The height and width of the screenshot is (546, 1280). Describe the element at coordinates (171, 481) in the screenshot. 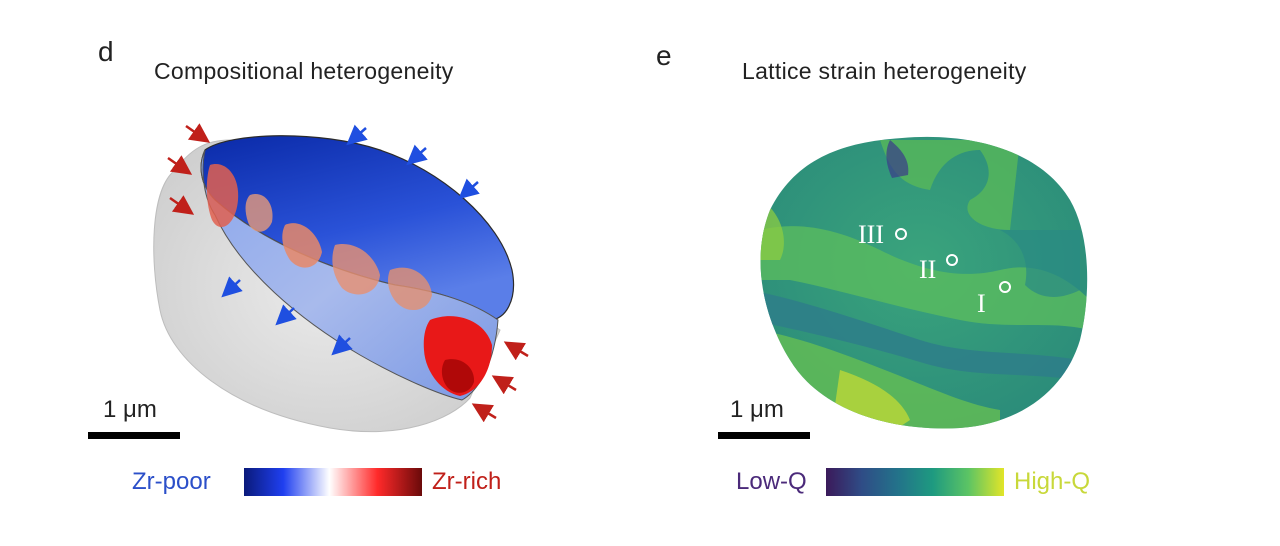

I see `colorbar-low-label: Zr-poor` at that location.